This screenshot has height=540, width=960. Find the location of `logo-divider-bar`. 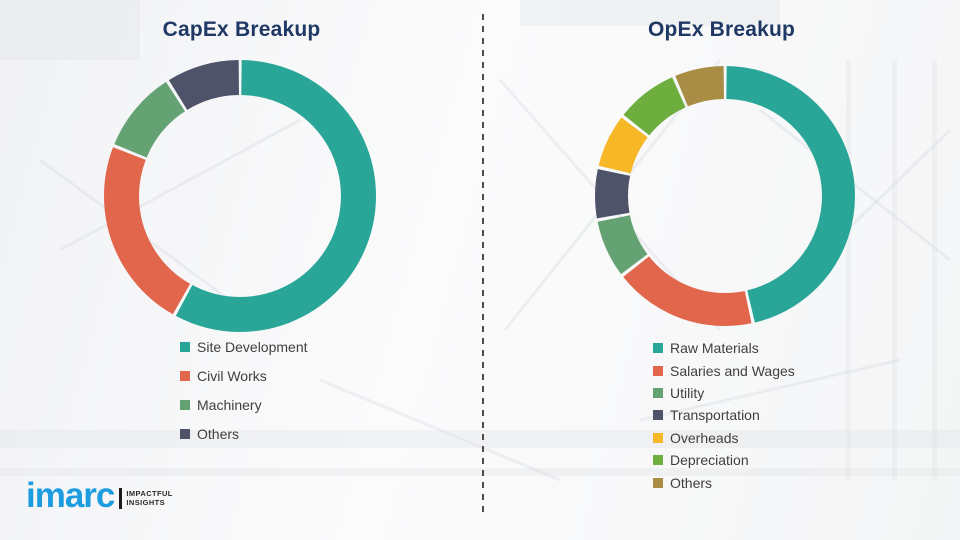

logo-divider-bar is located at coordinates (121, 498).